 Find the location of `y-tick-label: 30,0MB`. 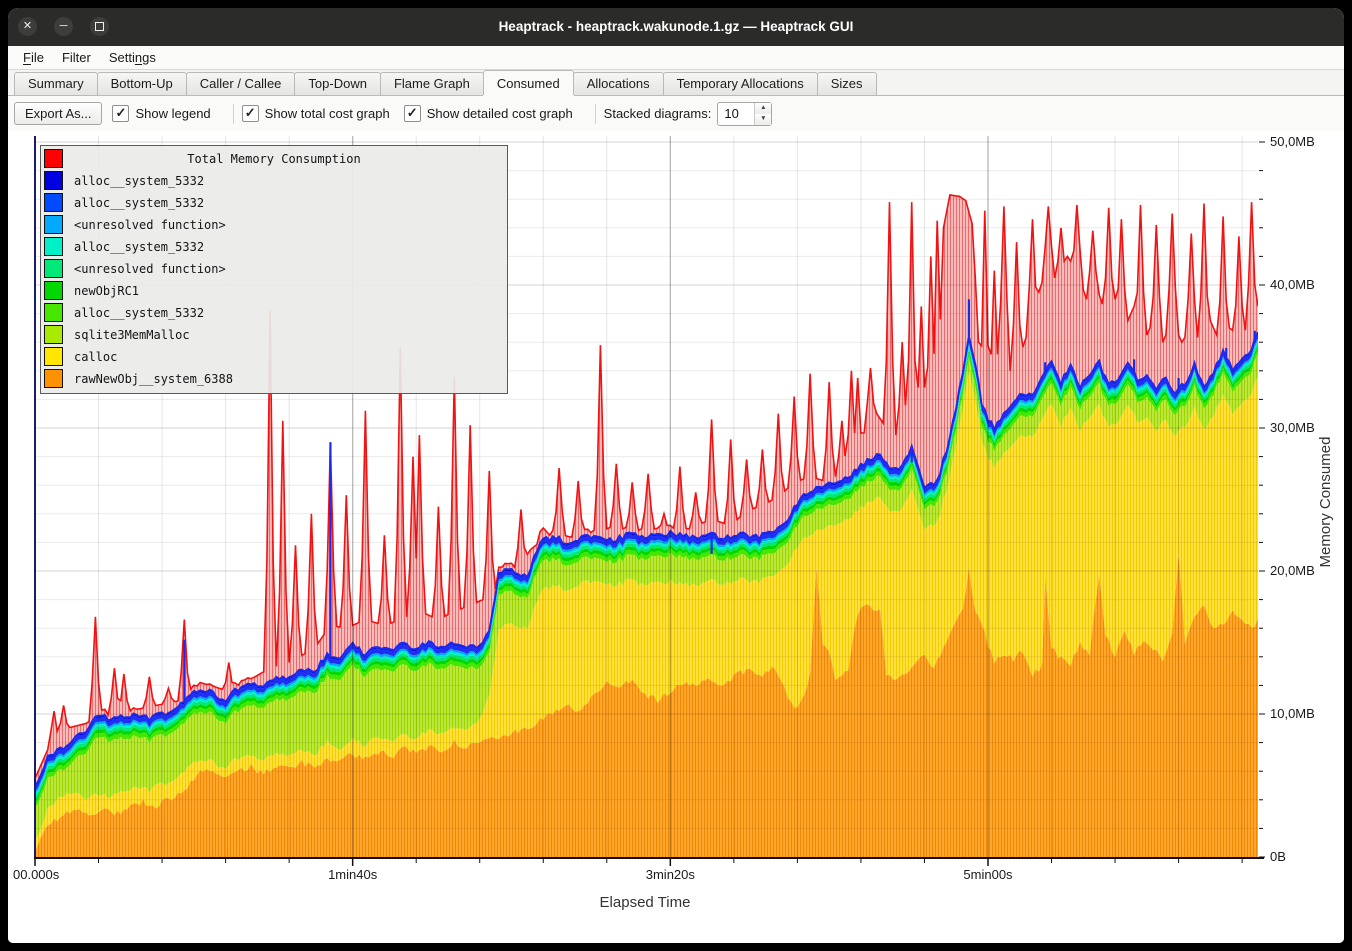

y-tick-label: 30,0MB is located at coordinates (1292, 427).